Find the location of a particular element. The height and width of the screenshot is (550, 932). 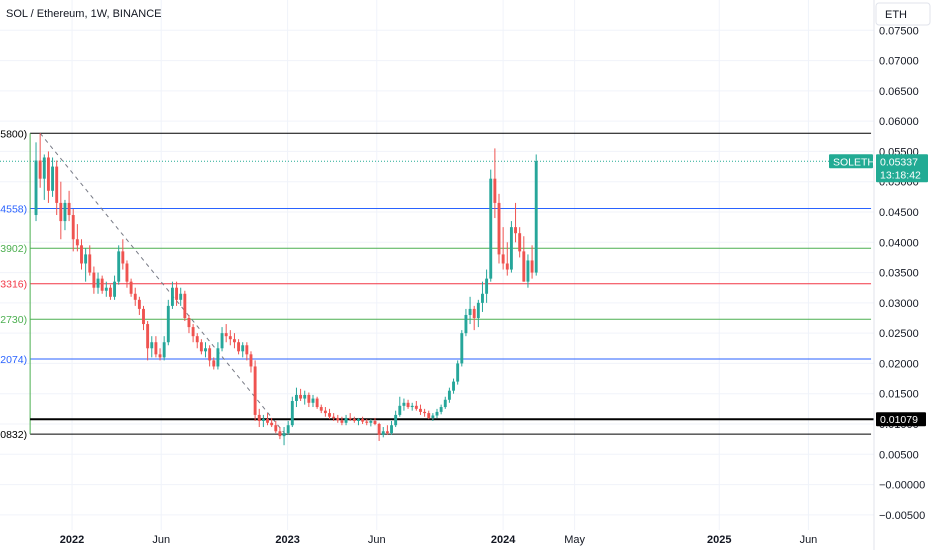

time-tick-label: 2024 is located at coordinates (503, 540).